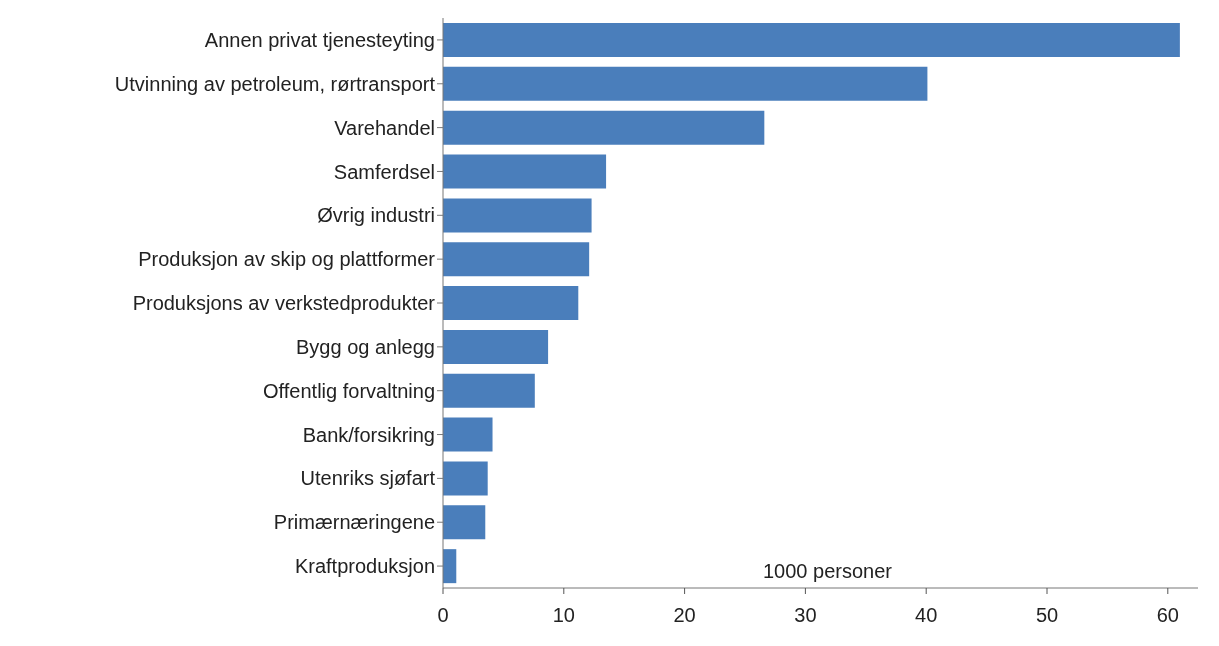 This screenshot has height=646, width=1219. Describe the element at coordinates (364, 566) in the screenshot. I see `y-tick-label: Kraftproduksjon` at that location.